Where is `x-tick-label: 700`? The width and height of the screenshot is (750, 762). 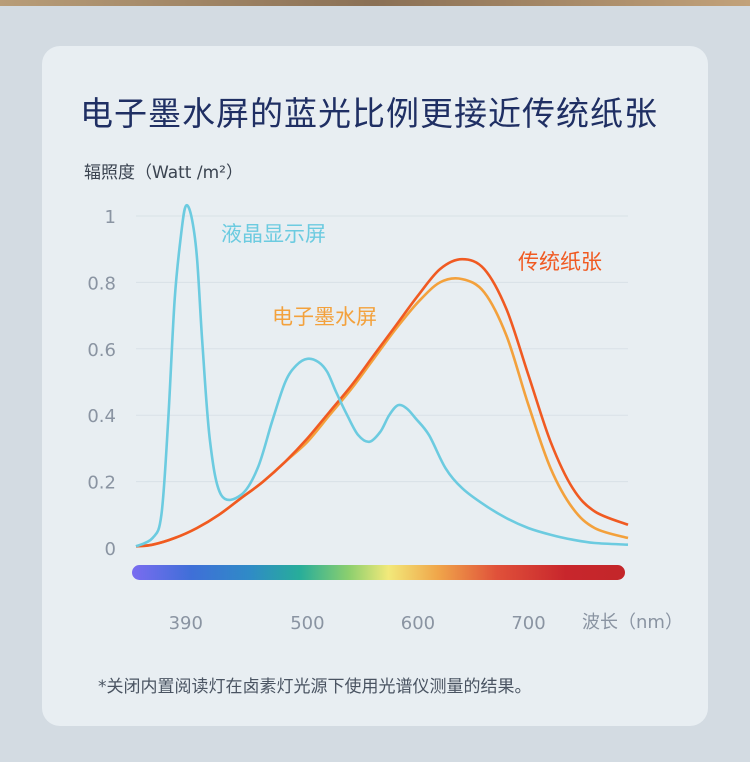
x-tick-label: 700 is located at coordinates (528, 623).